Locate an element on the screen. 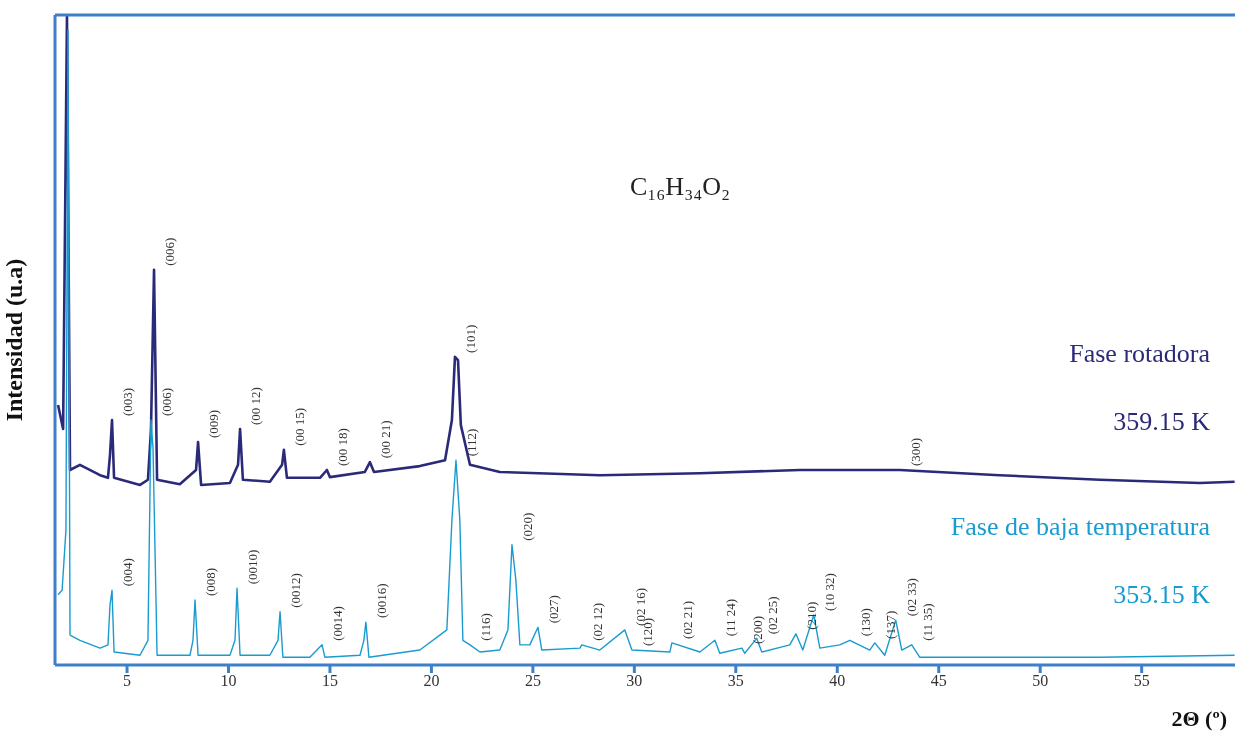 The width and height of the screenshot is (1235, 738). annotation: (020) is located at coordinates (527, 526).